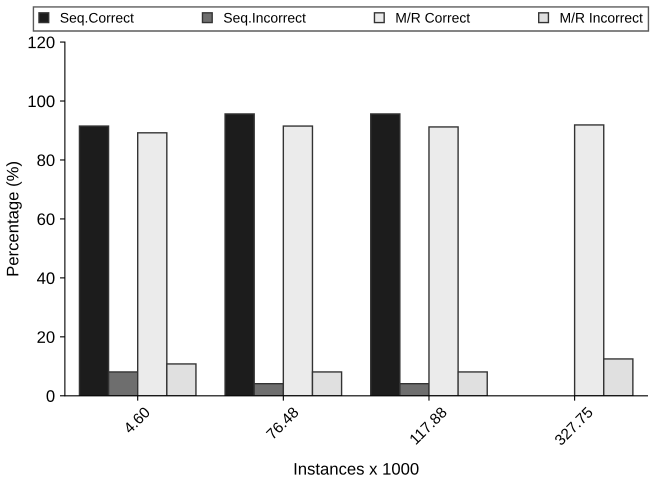 Image resolution: width=662 pixels, height=478 pixels. Describe the element at coordinates (136, 420) in the screenshot. I see `x-tick-label: 4.60` at that location.